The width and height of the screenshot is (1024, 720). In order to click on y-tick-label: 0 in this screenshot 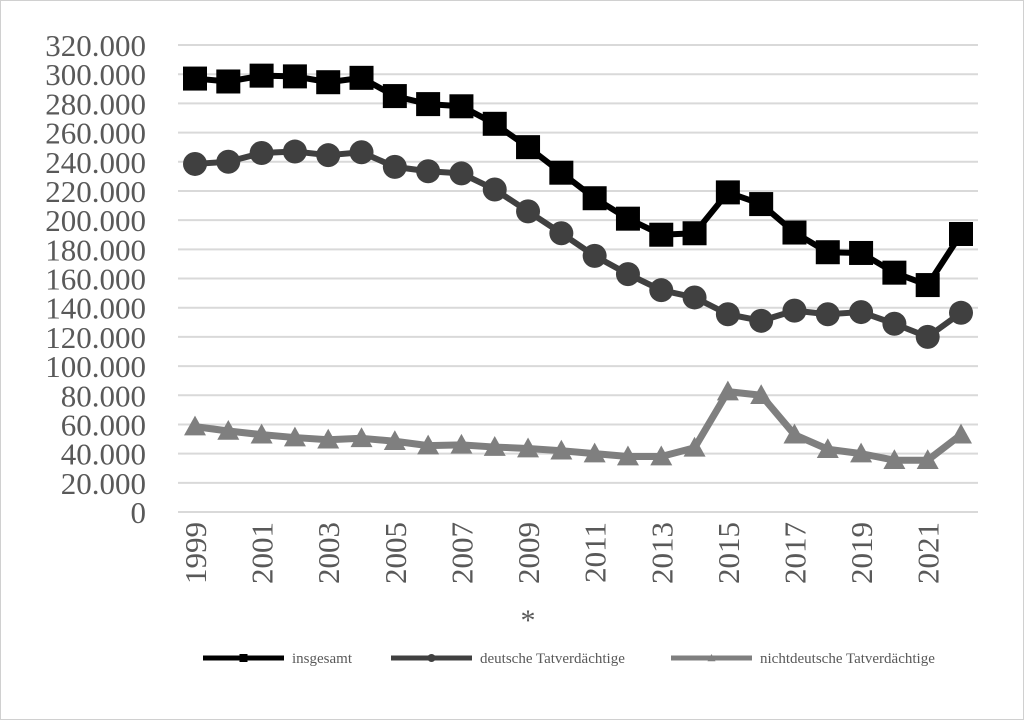, I will do `click(139, 512)`.